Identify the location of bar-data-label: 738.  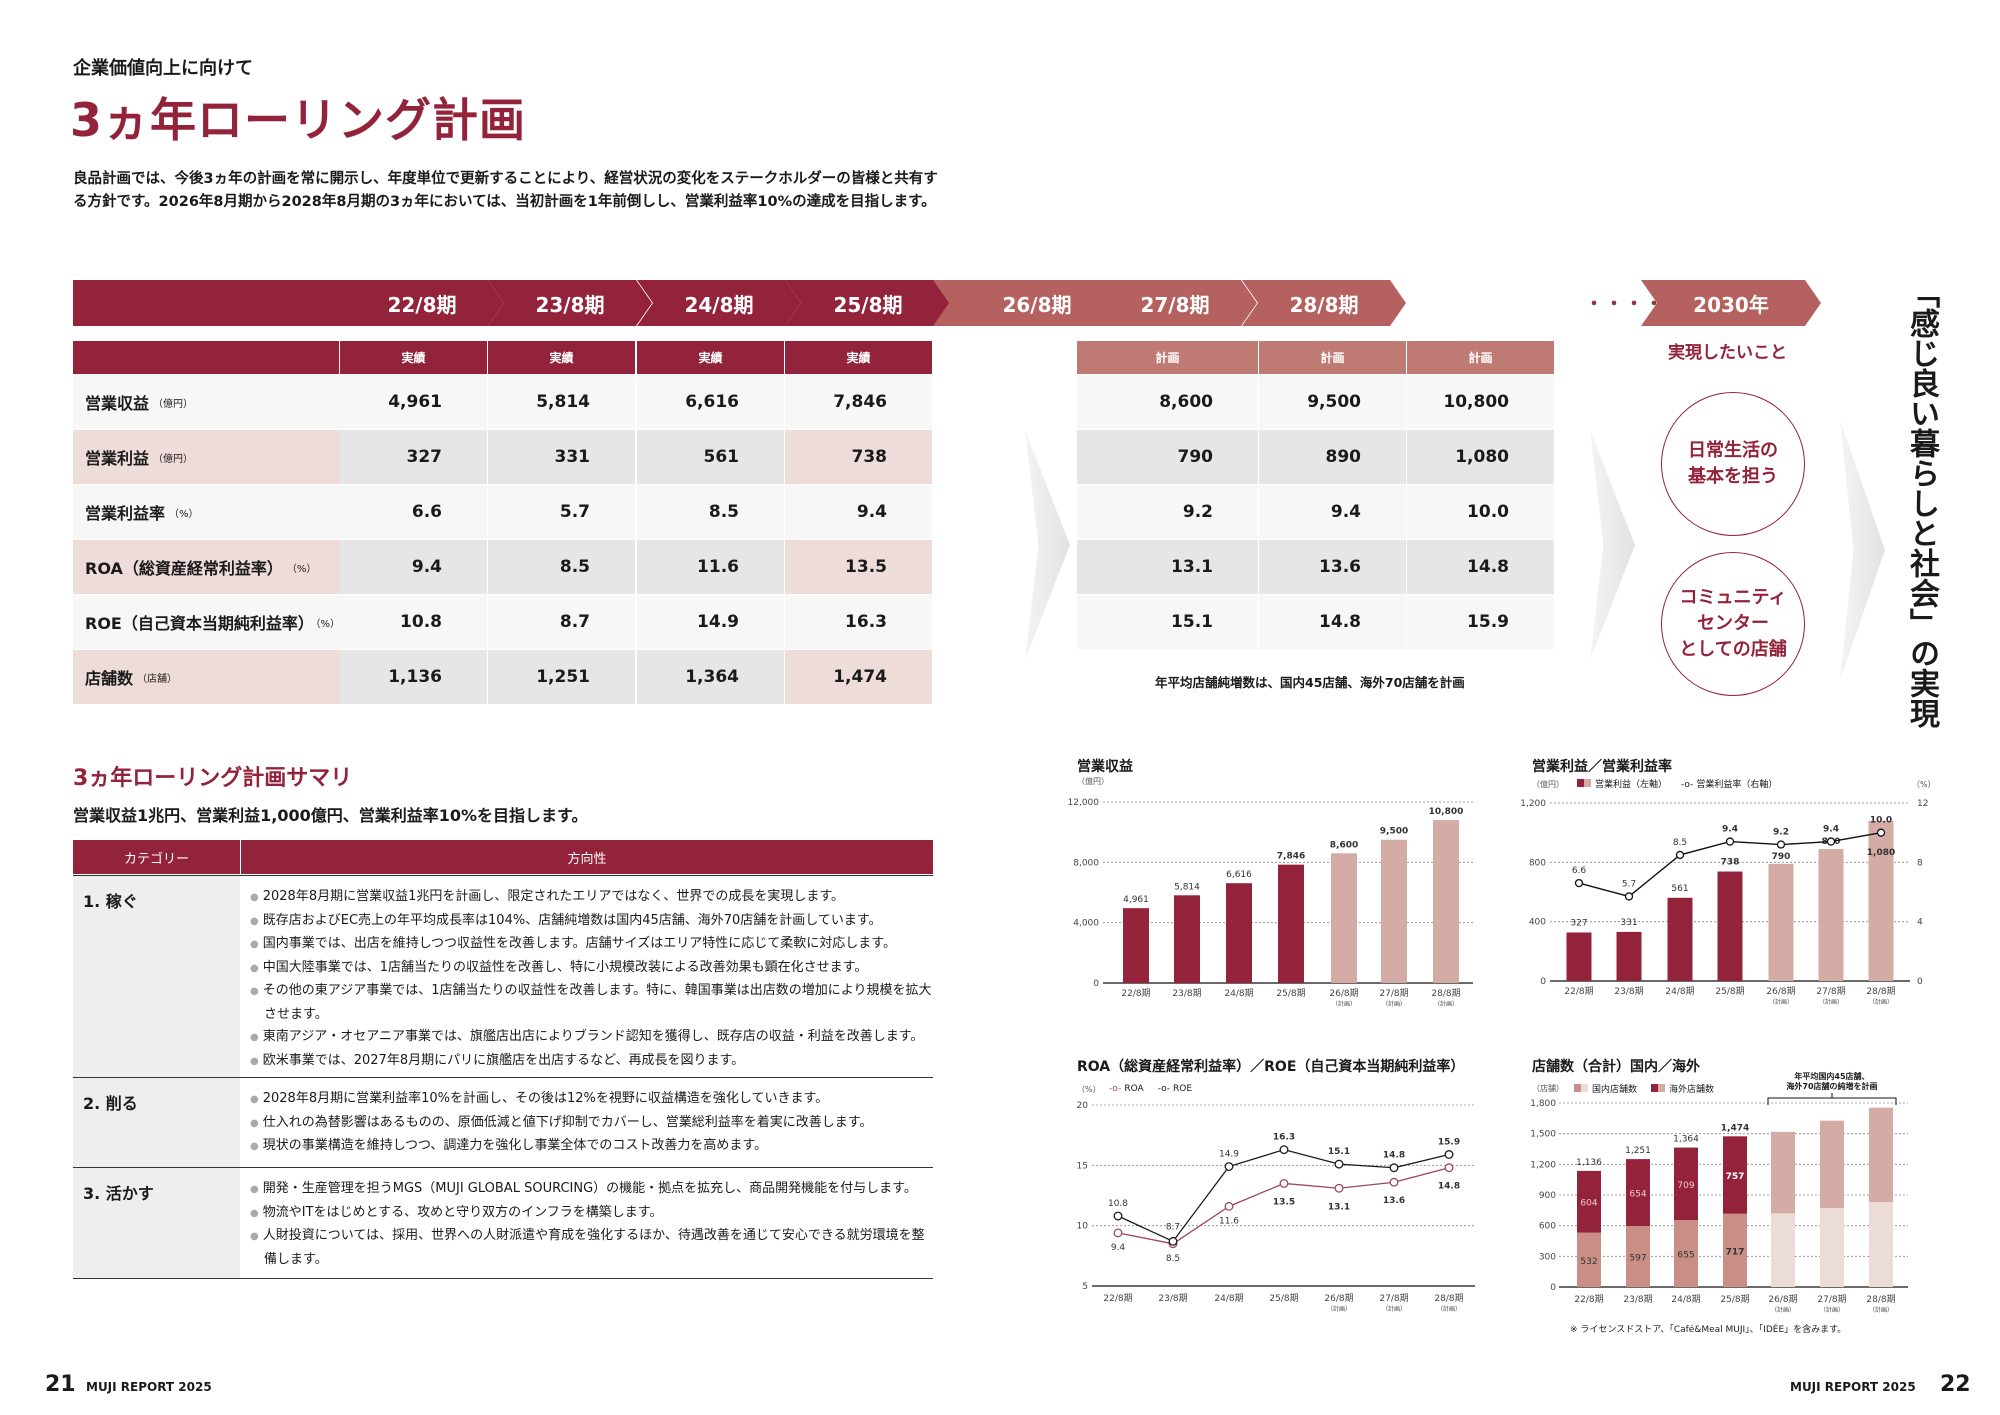
(1730, 863).